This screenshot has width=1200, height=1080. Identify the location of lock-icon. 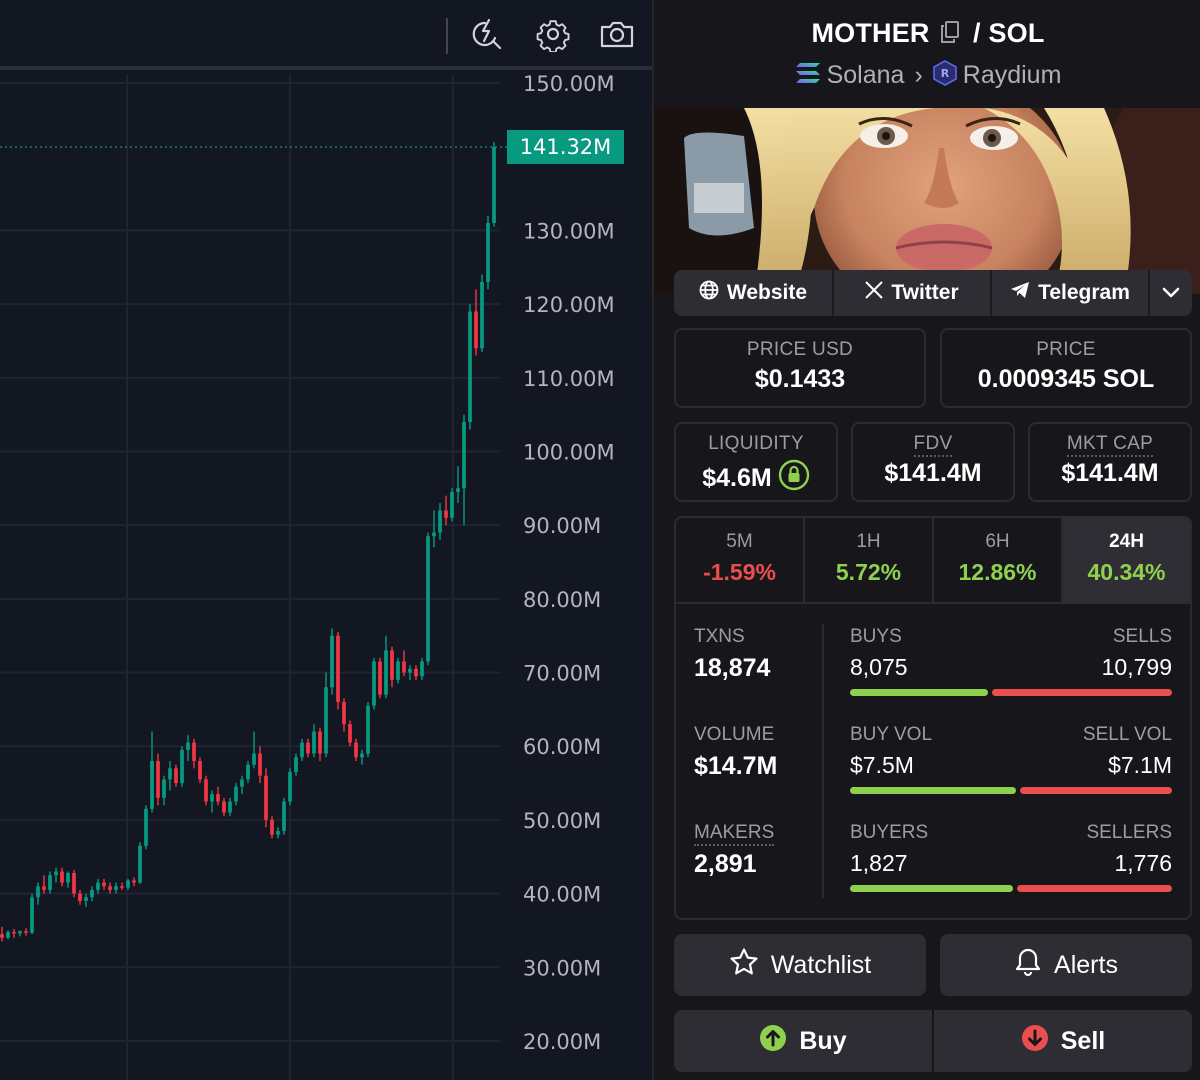
(794, 478).